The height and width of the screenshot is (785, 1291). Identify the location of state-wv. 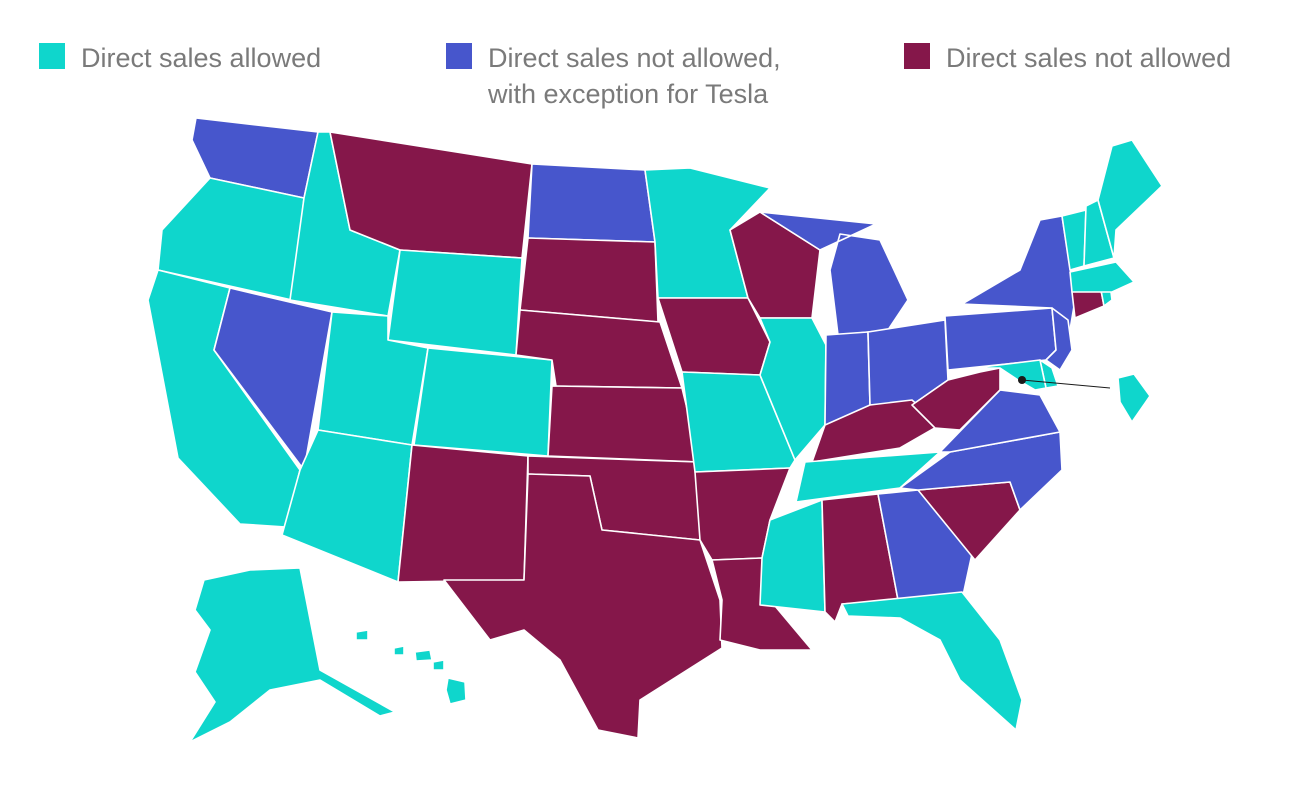
(956, 399).